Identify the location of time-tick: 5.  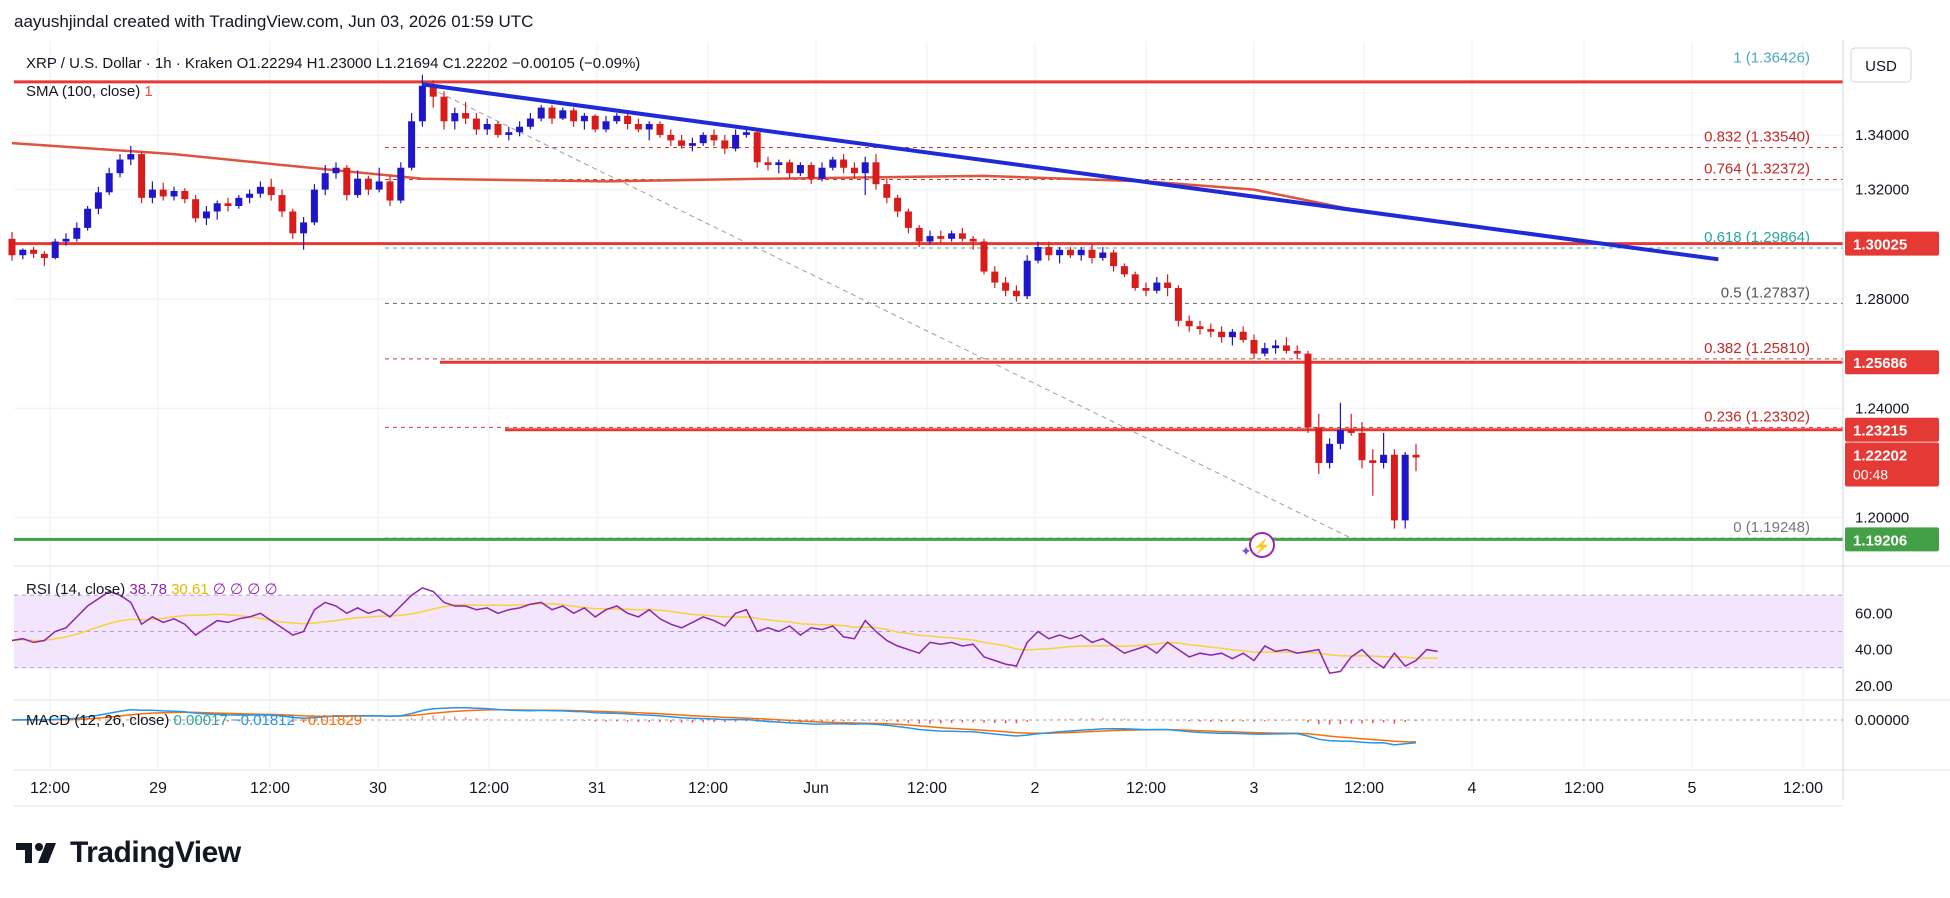
(1692, 788).